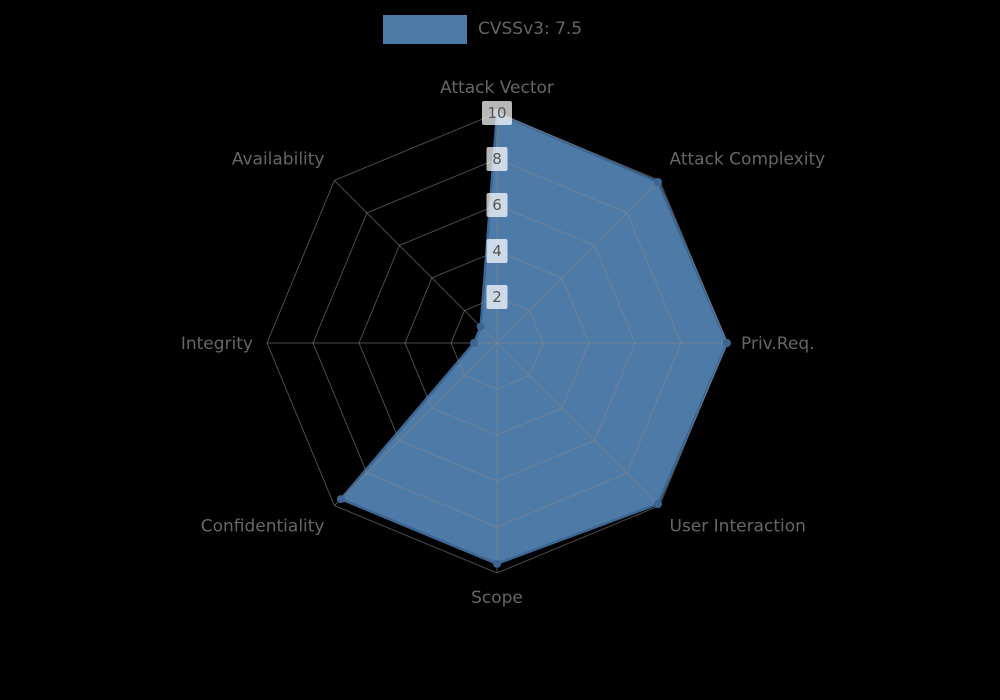  I want to click on axis-label-attack-complexity: Attack Complexity, so click(748, 160).